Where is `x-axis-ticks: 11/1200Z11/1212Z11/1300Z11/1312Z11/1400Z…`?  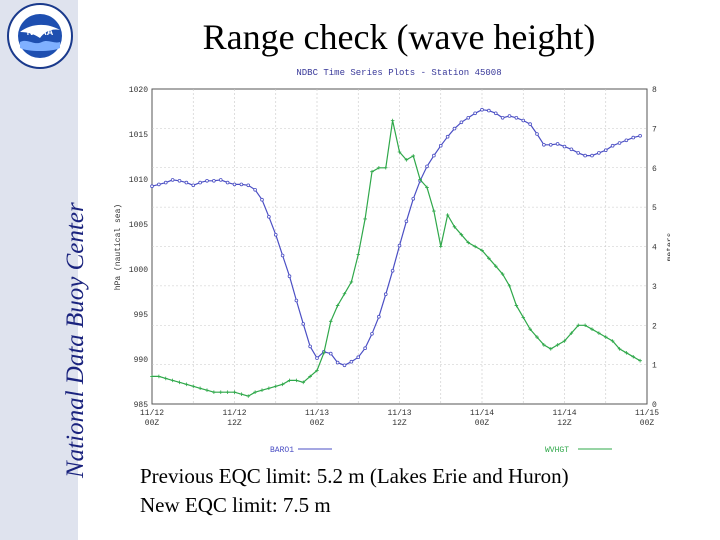 x-axis-ticks: 11/1200Z11/1212Z11/1300Z11/1312Z11/1400Z… is located at coordinates (399, 418).